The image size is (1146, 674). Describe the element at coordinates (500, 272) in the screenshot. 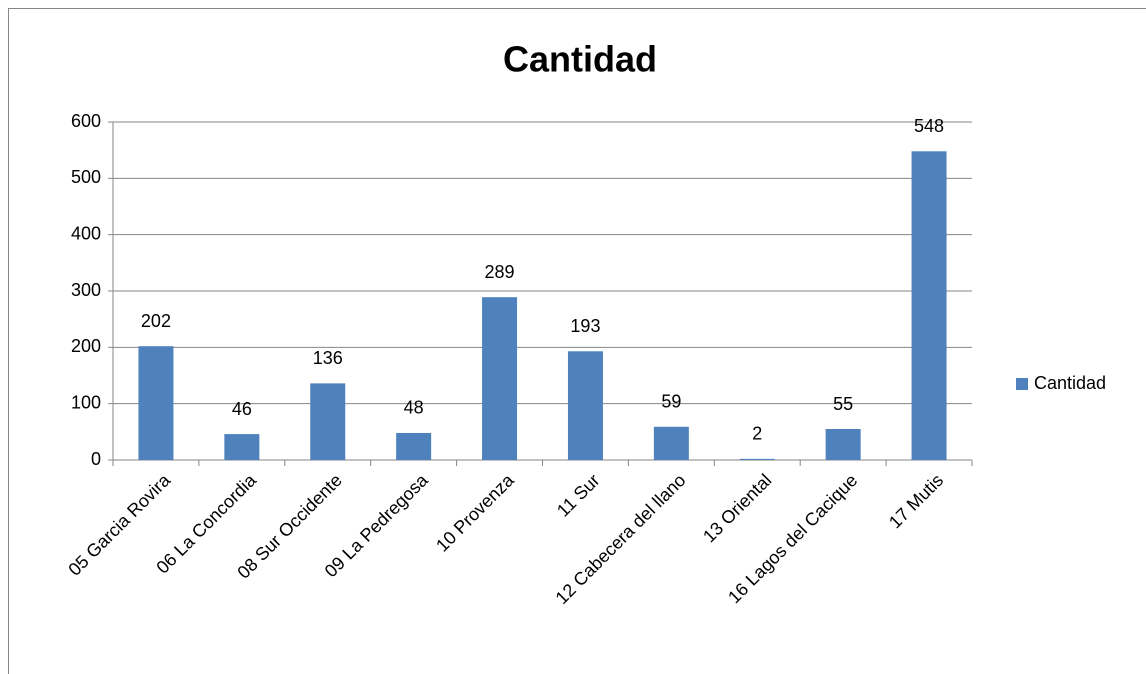

I see `data-label: 289` at that location.